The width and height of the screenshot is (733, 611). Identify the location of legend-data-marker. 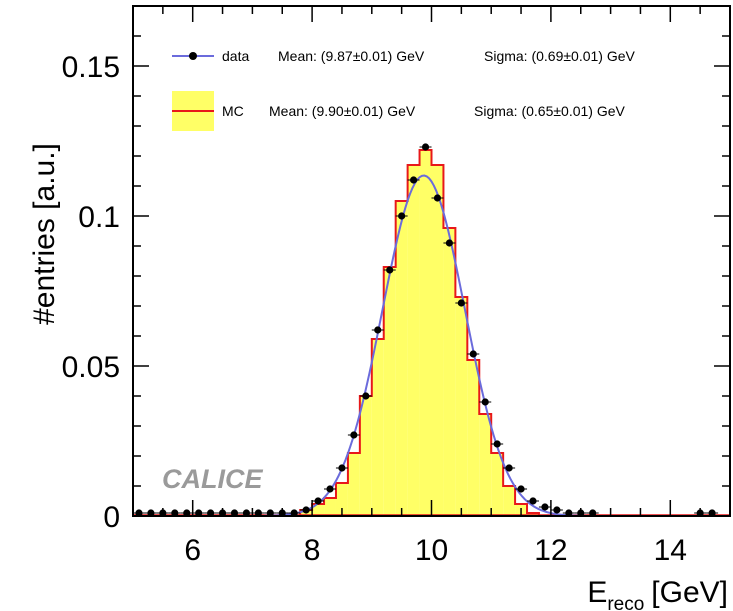
(193, 56).